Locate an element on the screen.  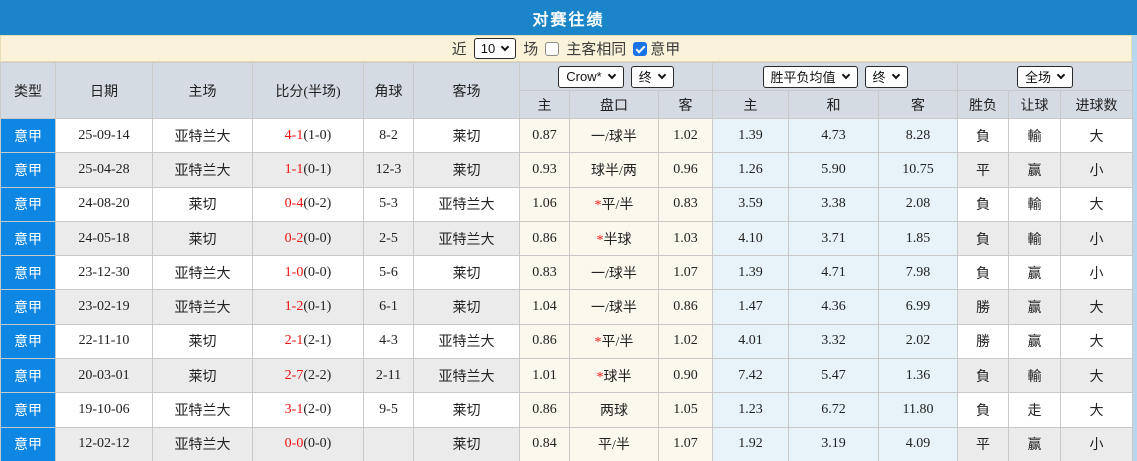
score-cell: 1-2(0-1) is located at coordinates (308, 307).